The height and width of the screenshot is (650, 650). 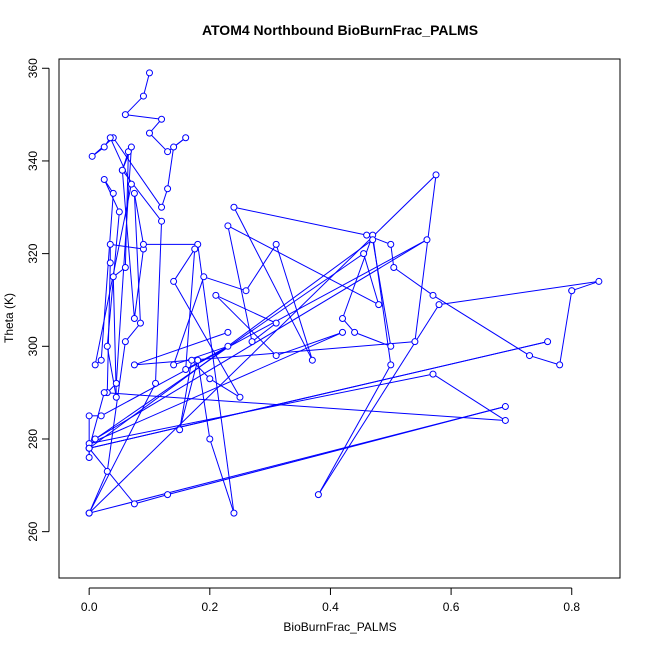 What do you see at coordinates (89, 607) in the screenshot?
I see `x-tick-label: 0.0` at bounding box center [89, 607].